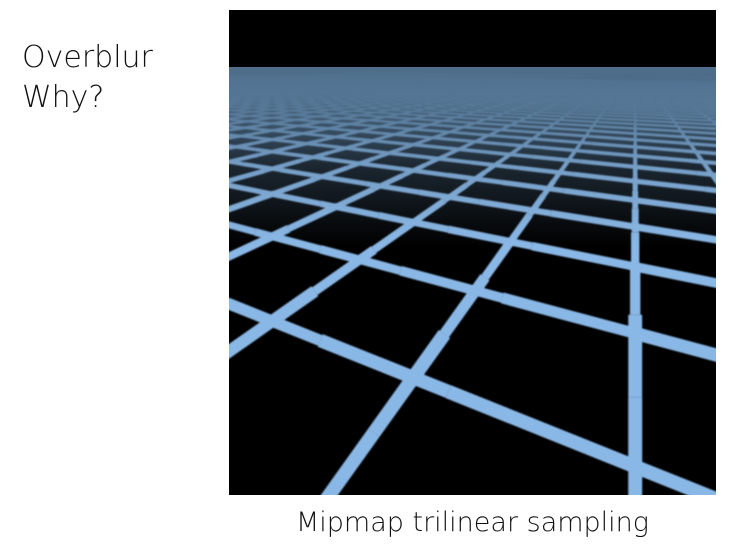 The height and width of the screenshot is (553, 755). I want to click on slide-side-text: Overblur Why?, so click(87, 78).